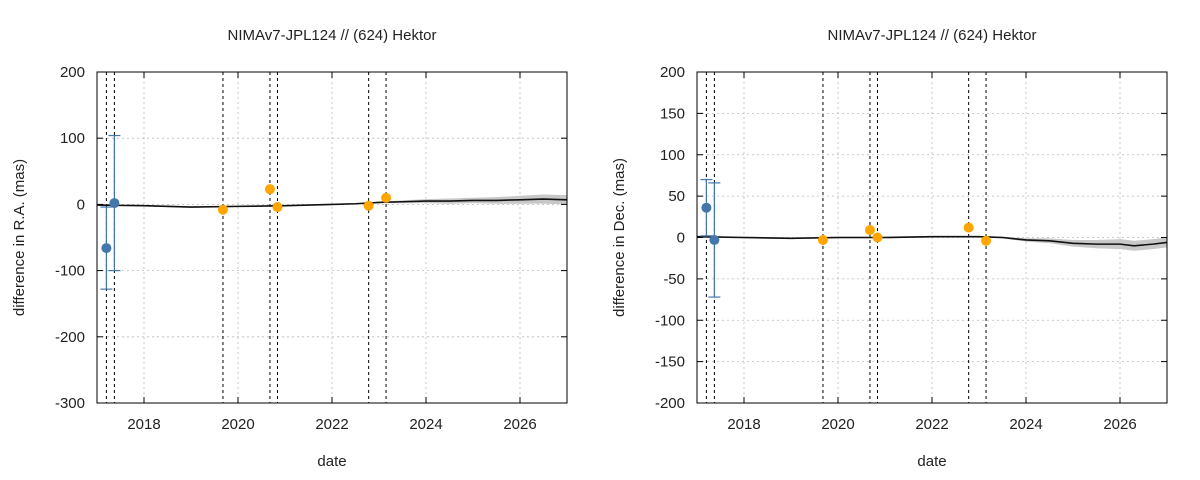 Image resolution: width=1200 pixels, height=480 pixels. Describe the element at coordinates (619, 237) in the screenshot. I see `y-axis-label: difference in Dec. (mas)` at that location.